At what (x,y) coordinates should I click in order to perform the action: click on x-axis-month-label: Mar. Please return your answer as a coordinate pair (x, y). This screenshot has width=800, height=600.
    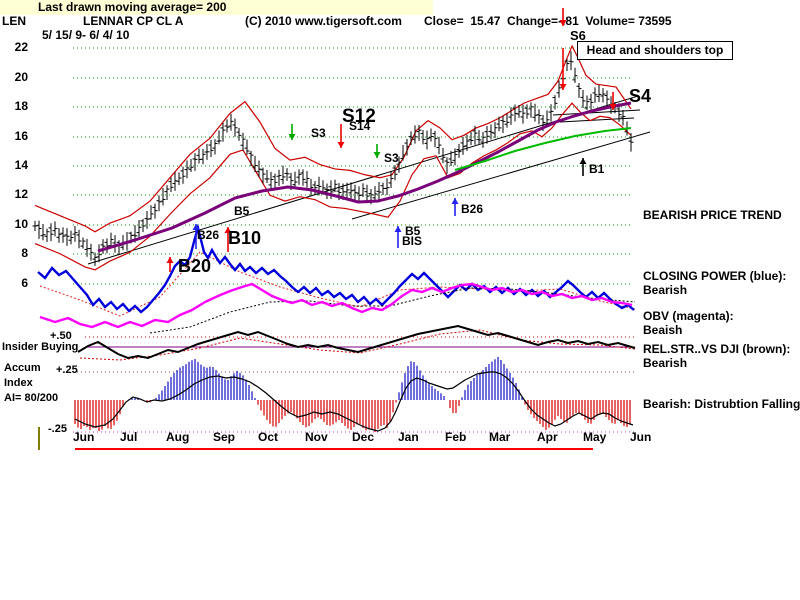
    Looking at the image, I should click on (500, 437).